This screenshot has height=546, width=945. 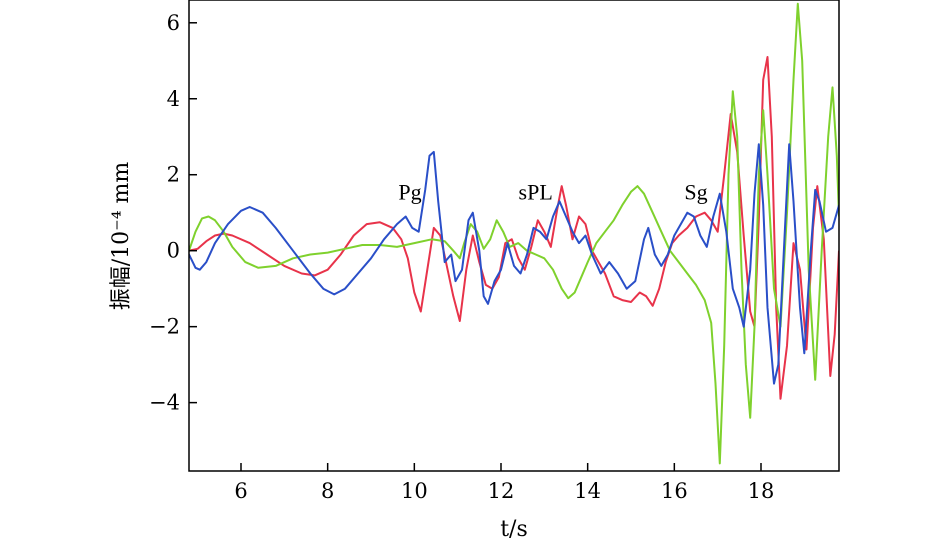 What do you see at coordinates (501, 491) in the screenshot?
I see `x-tick-label: 12` at bounding box center [501, 491].